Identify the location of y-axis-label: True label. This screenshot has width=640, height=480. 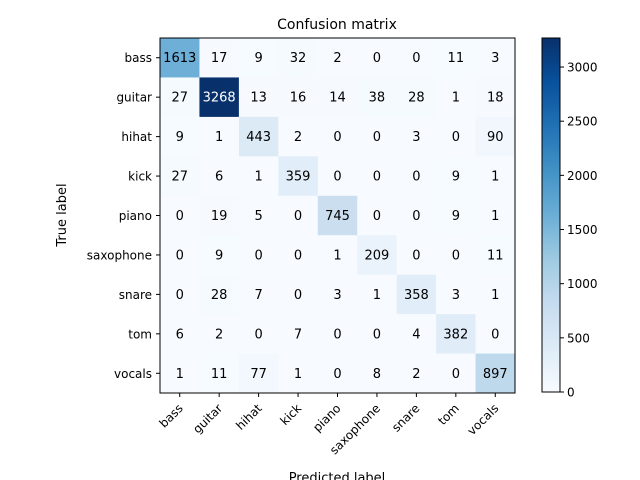
(62, 215).